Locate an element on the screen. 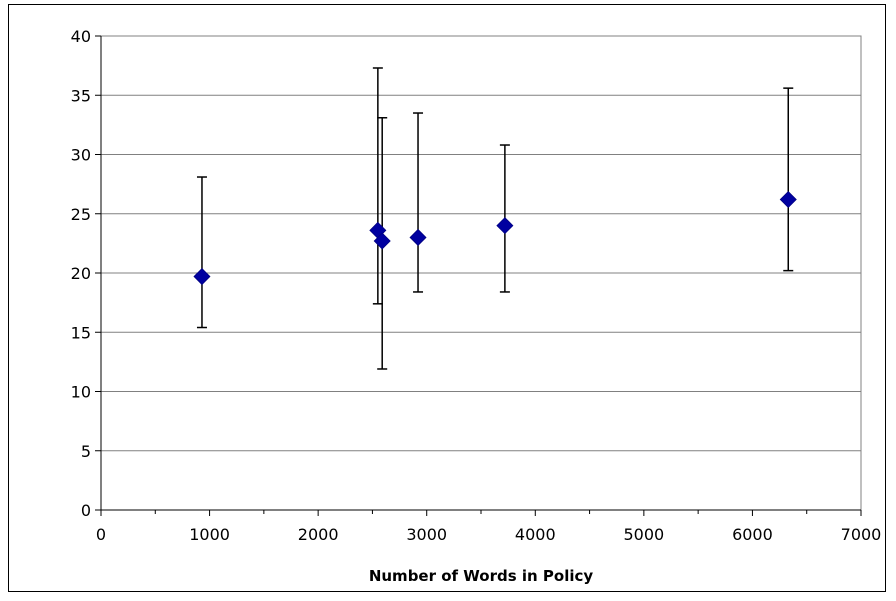  x-tick-label: 0 is located at coordinates (101, 534).